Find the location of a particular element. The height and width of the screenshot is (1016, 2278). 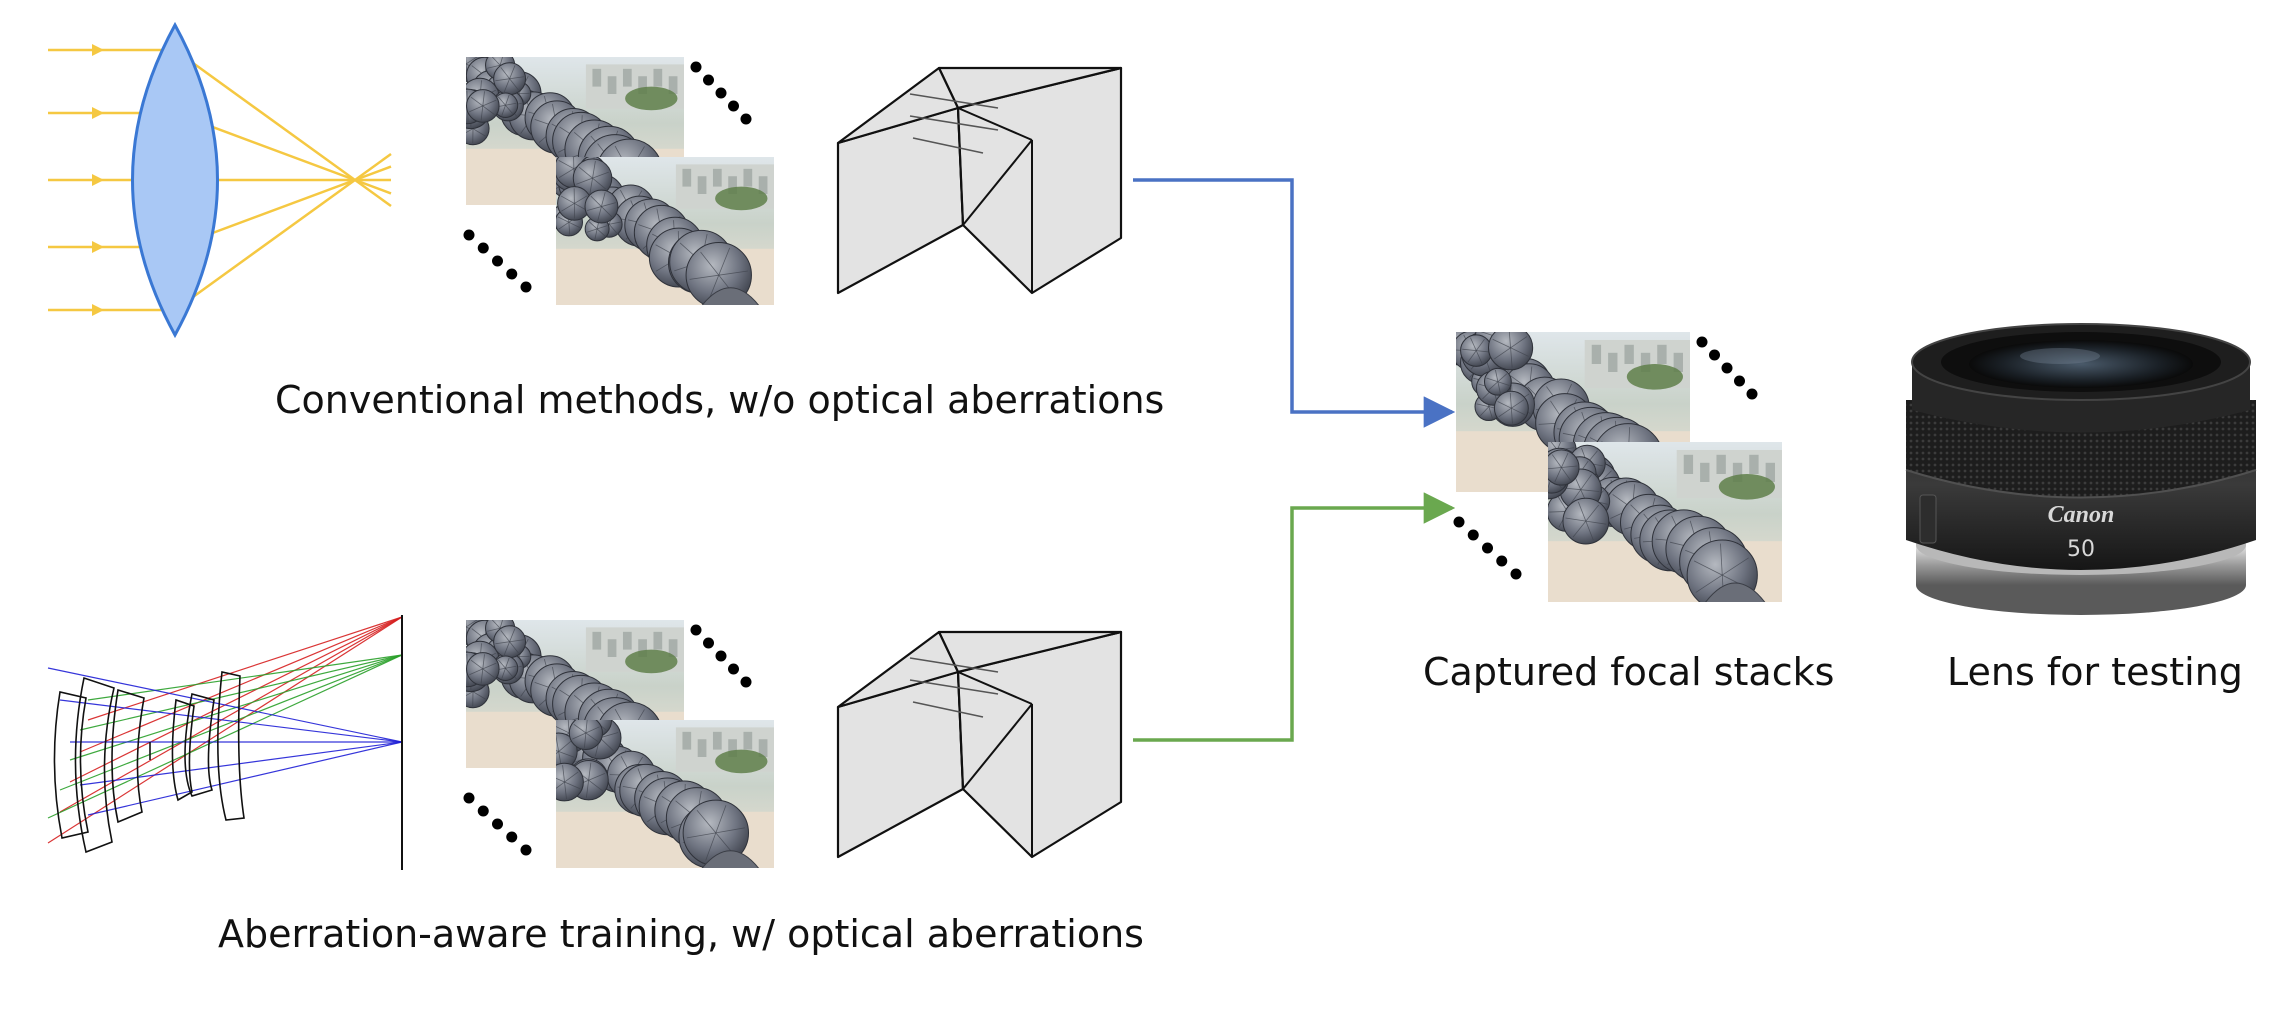

camera-lens-photo: Canon 50 is located at coordinates (2081, 469).